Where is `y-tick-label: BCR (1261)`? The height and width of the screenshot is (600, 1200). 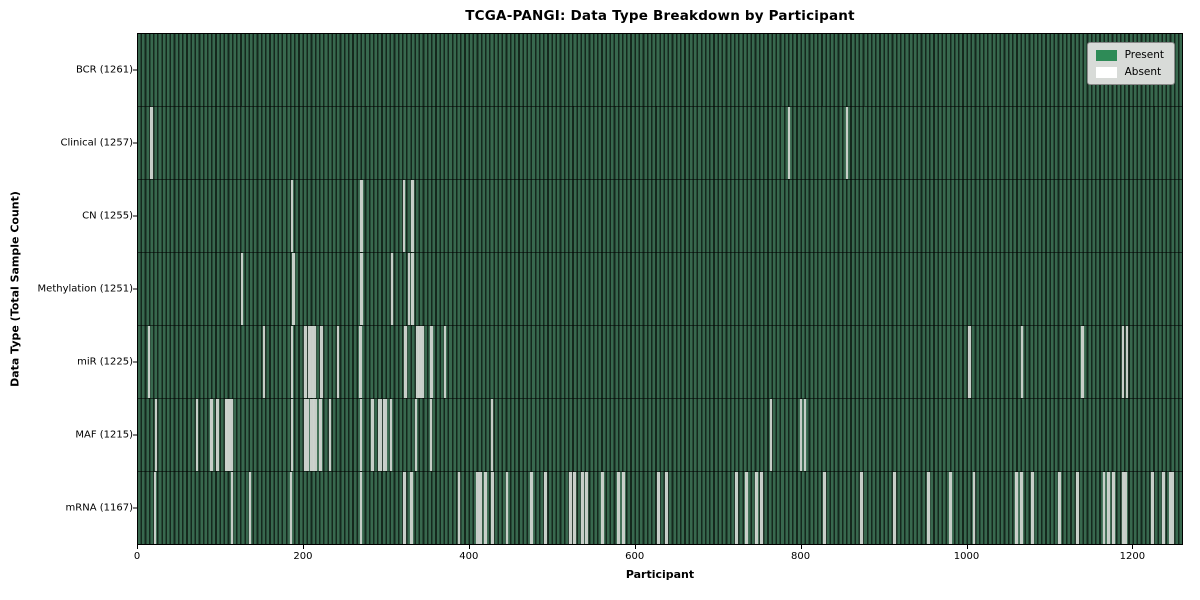 y-tick-label: BCR (1261) is located at coordinates (104, 70).